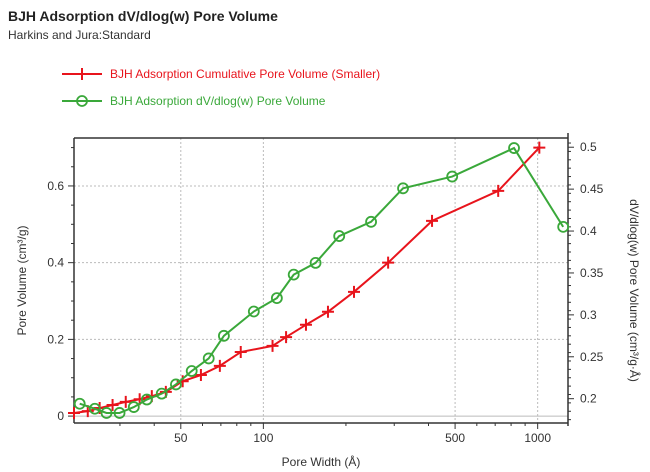 Image resolution: width=650 pixels, height=472 pixels. What do you see at coordinates (455, 438) in the screenshot?
I see `x-tick-label: 500` at bounding box center [455, 438].